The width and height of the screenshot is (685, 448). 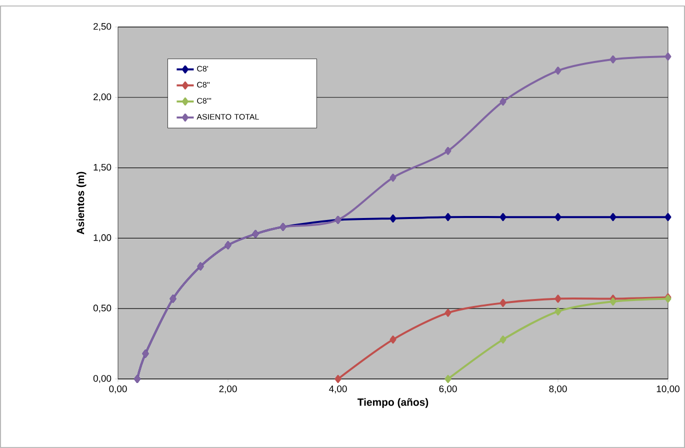 I want to click on y-tick-label: 1,50, so click(x=103, y=168).